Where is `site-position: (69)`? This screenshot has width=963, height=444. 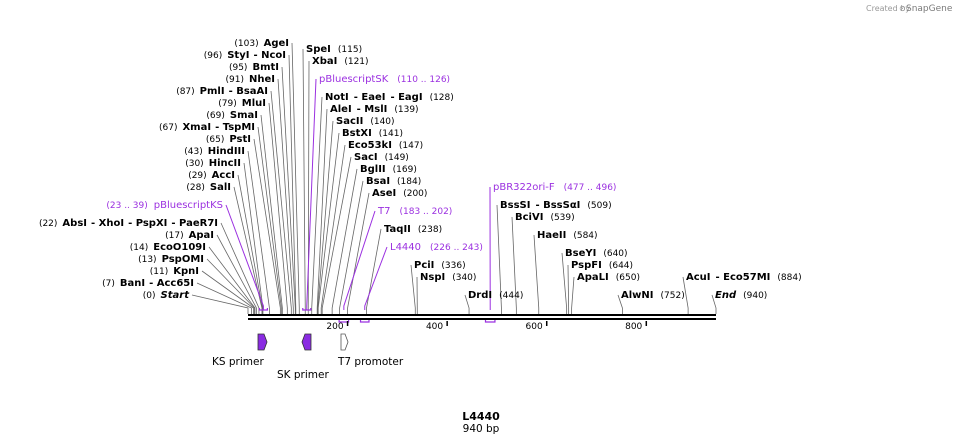
site-position: (69) is located at coordinates (215, 116).